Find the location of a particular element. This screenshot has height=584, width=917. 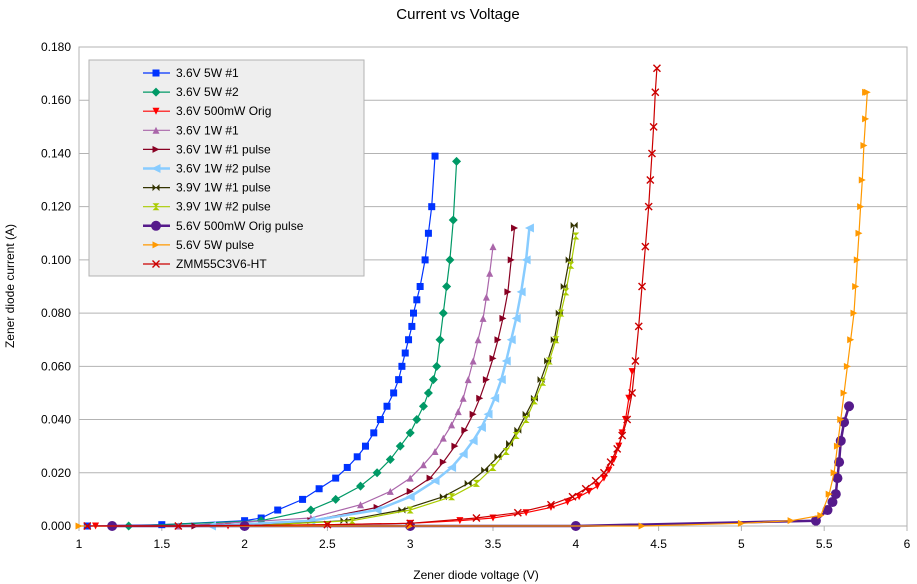

legend-label: 3.9V 1W #2 pulse is located at coordinates (223, 207).